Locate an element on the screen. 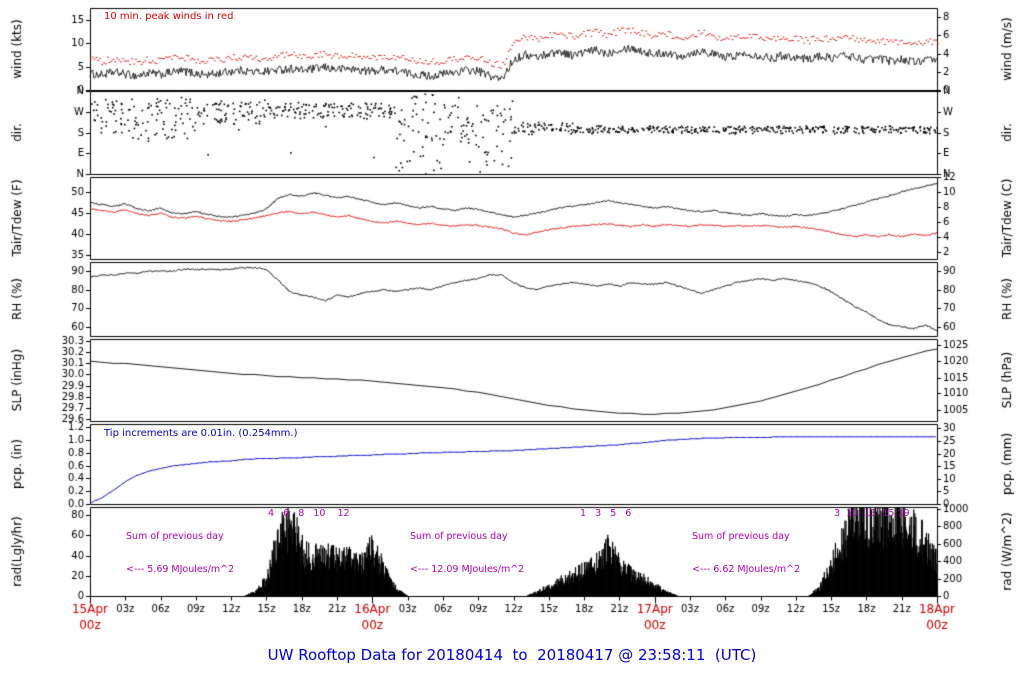 Image resolution: width=1024 pixels, height=700 pixels. rad-sum-2-line2: <--- 12.09 MJoules/m^2 is located at coordinates (467, 569).